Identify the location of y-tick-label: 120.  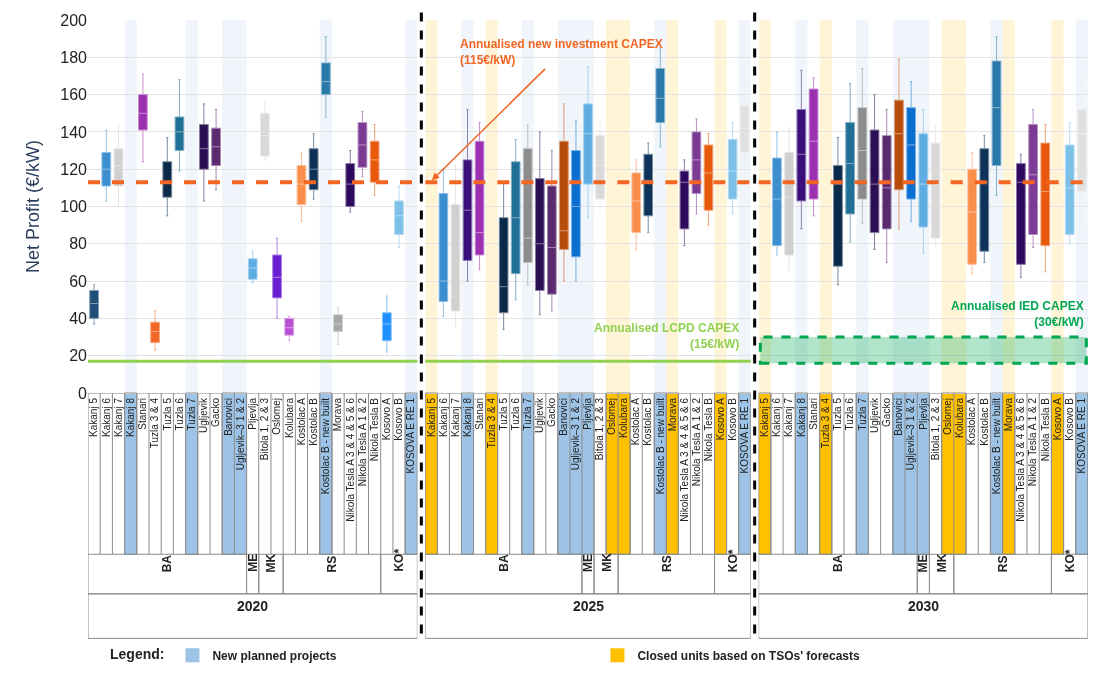
(74, 169).